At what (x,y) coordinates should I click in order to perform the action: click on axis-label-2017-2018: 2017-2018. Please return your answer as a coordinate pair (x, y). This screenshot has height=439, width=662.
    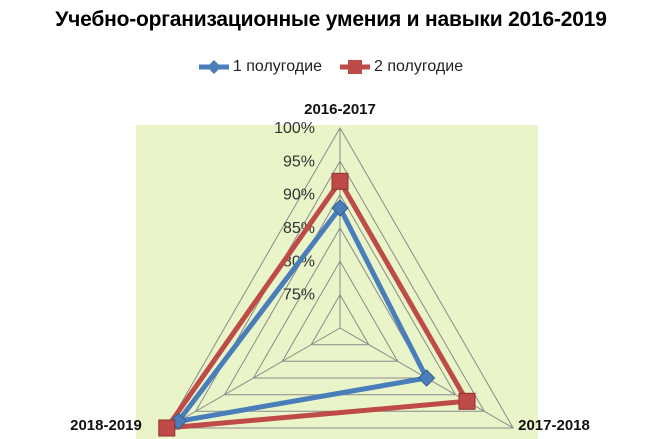
    Looking at the image, I should click on (554, 425).